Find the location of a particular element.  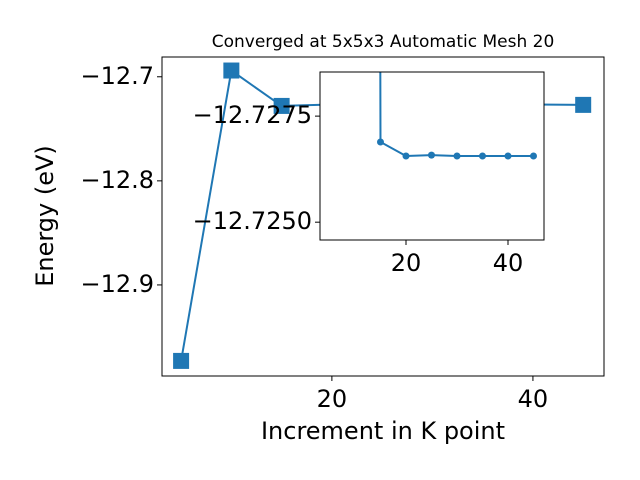

y-tick-label: −12.9 is located at coordinates (117, 284).